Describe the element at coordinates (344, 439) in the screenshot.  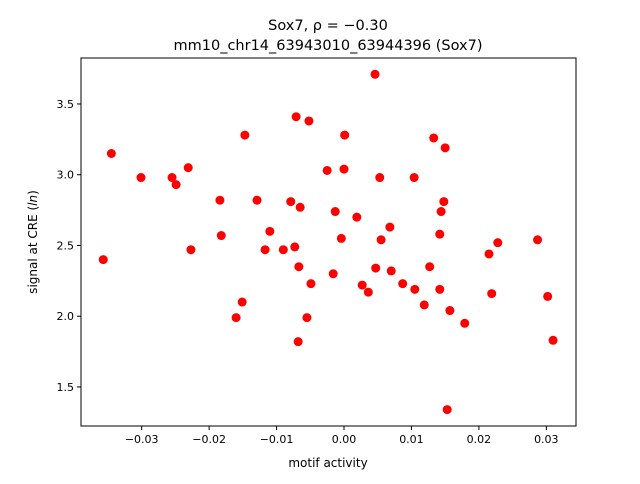
I see `x-tick-label: 0.00` at that location.